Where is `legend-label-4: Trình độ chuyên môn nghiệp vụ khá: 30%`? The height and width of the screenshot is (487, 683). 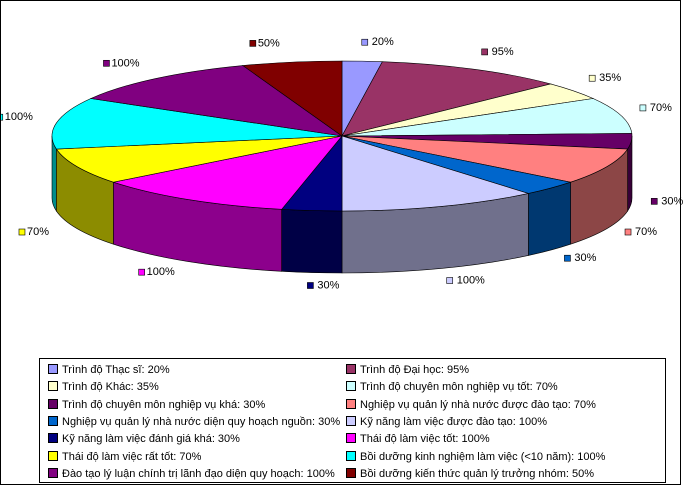 legend-label-4: Trình độ chuyên môn nghiệp vụ khá: 30% is located at coordinates (164, 404).